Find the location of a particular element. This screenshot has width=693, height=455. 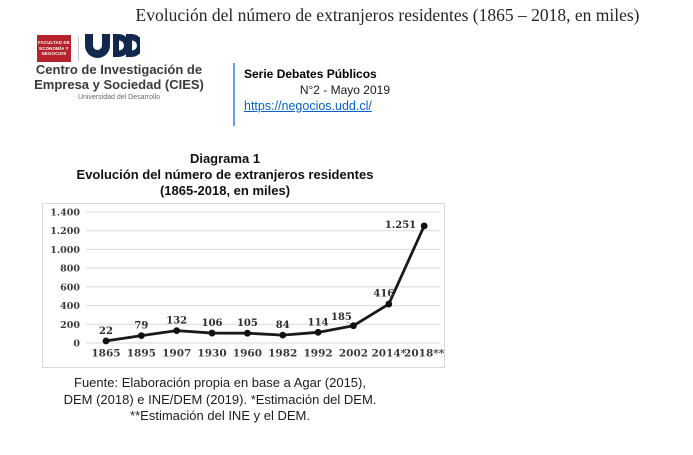

data-label: 185 is located at coordinates (341, 317).